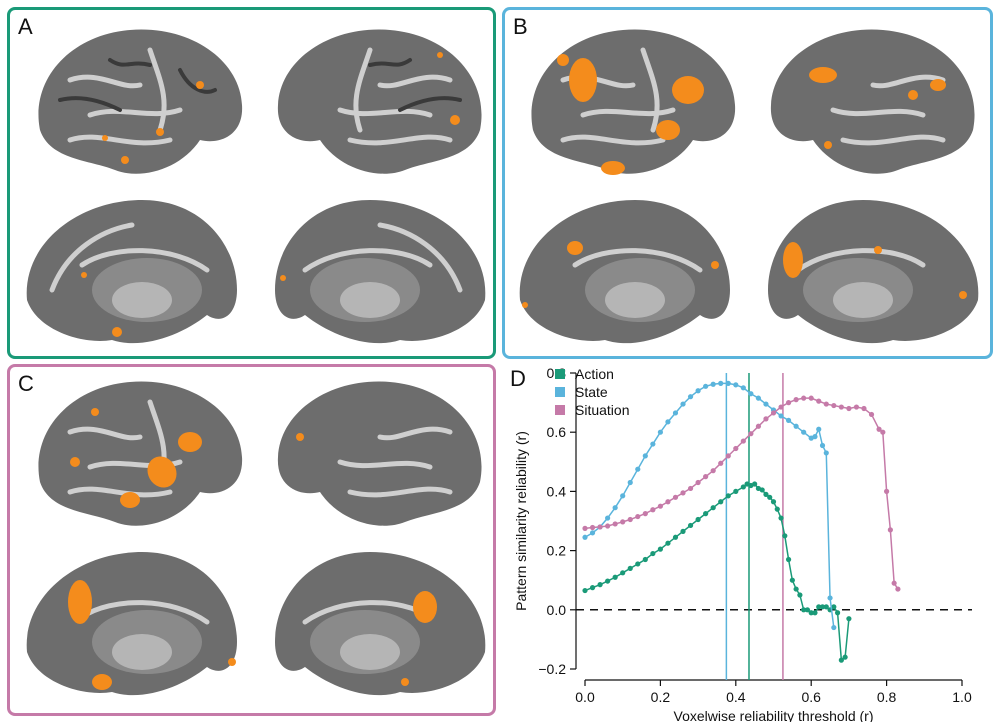  What do you see at coordinates (717, 572) in the screenshot?
I see `series-action` at bounding box center [717, 572].